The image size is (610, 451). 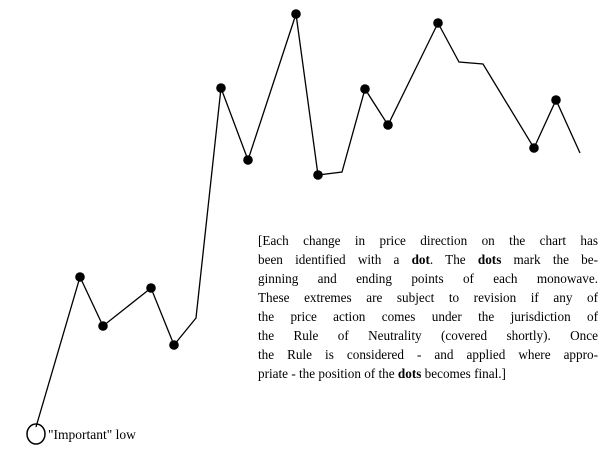 What do you see at coordinates (549, 259) in the screenshot?
I see `text: mark the be-` at bounding box center [549, 259].